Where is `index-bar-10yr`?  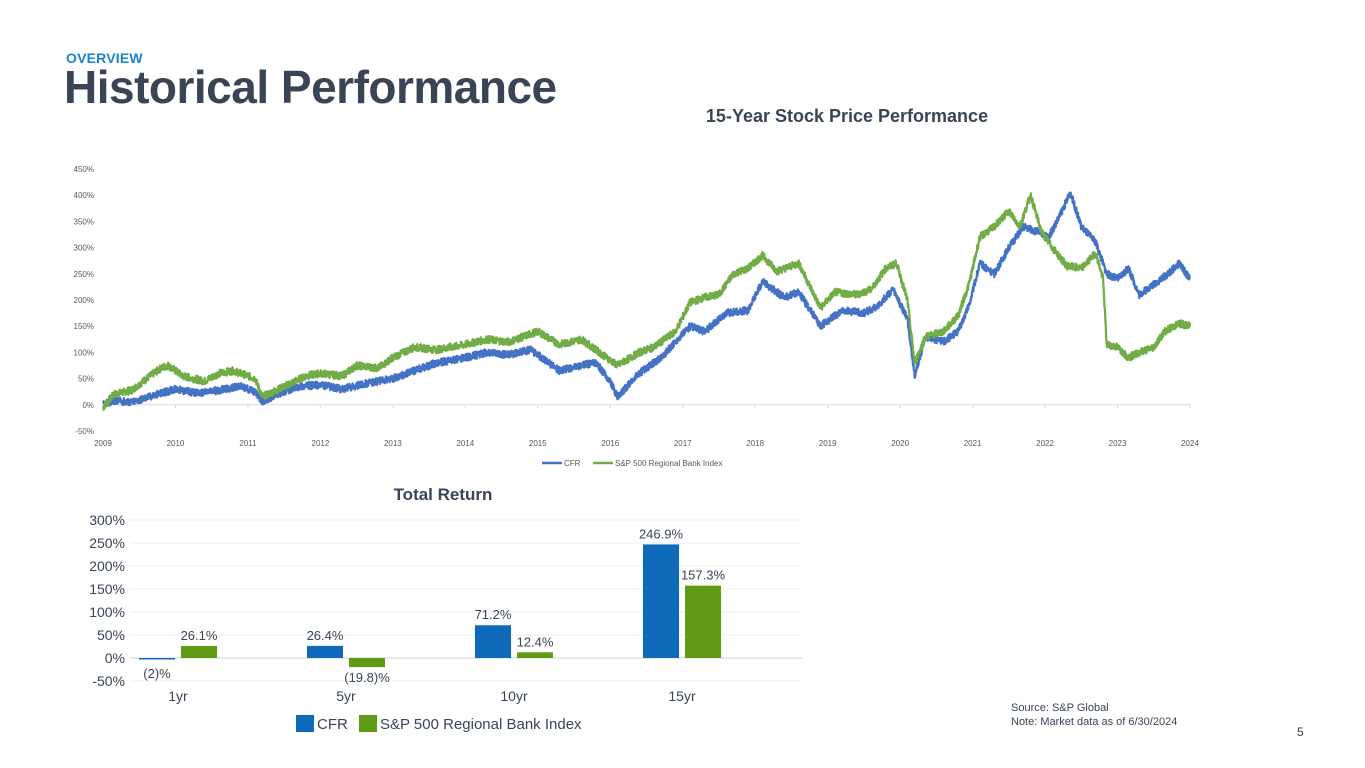 index-bar-10yr is located at coordinates (535, 655).